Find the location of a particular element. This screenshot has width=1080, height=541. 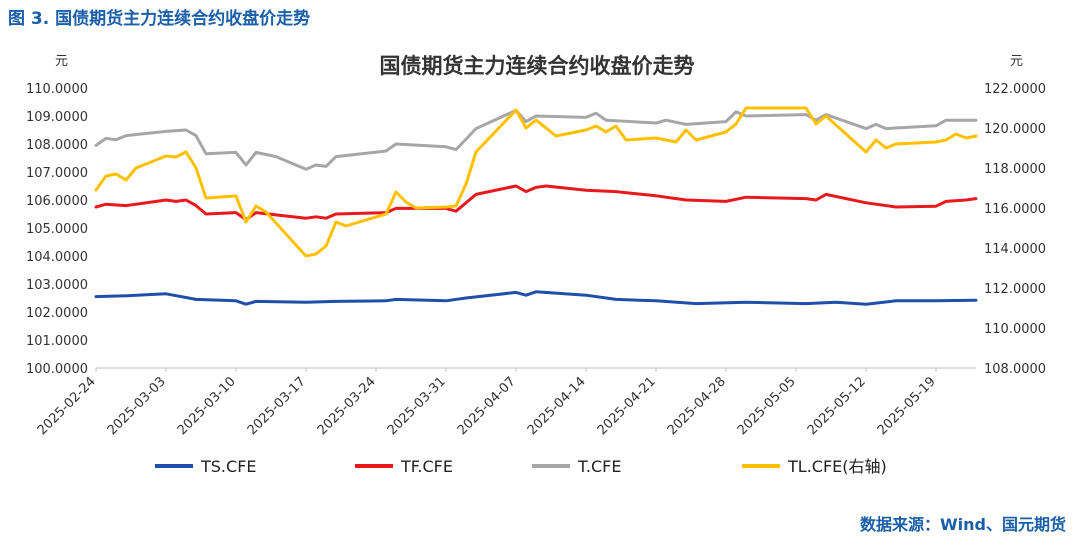

legend-label: TF.CFE is located at coordinates (426, 466).